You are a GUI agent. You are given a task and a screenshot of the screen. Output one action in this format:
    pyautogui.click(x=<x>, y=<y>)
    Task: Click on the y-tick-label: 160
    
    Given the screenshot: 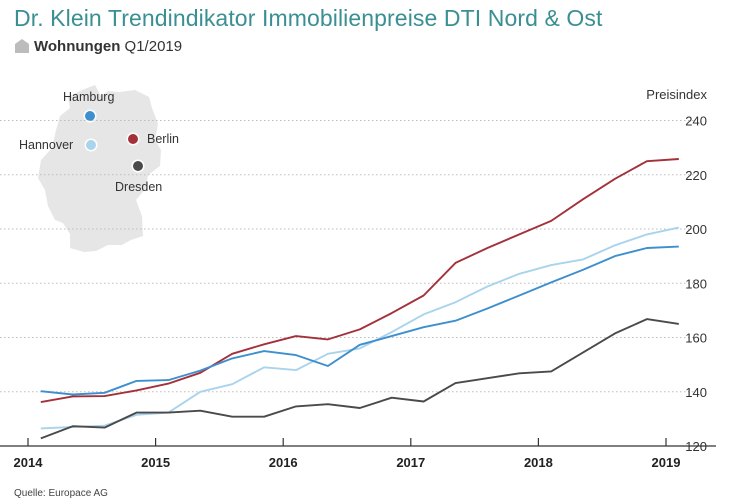 What is the action you would take?
    pyautogui.click(x=696, y=338)
    